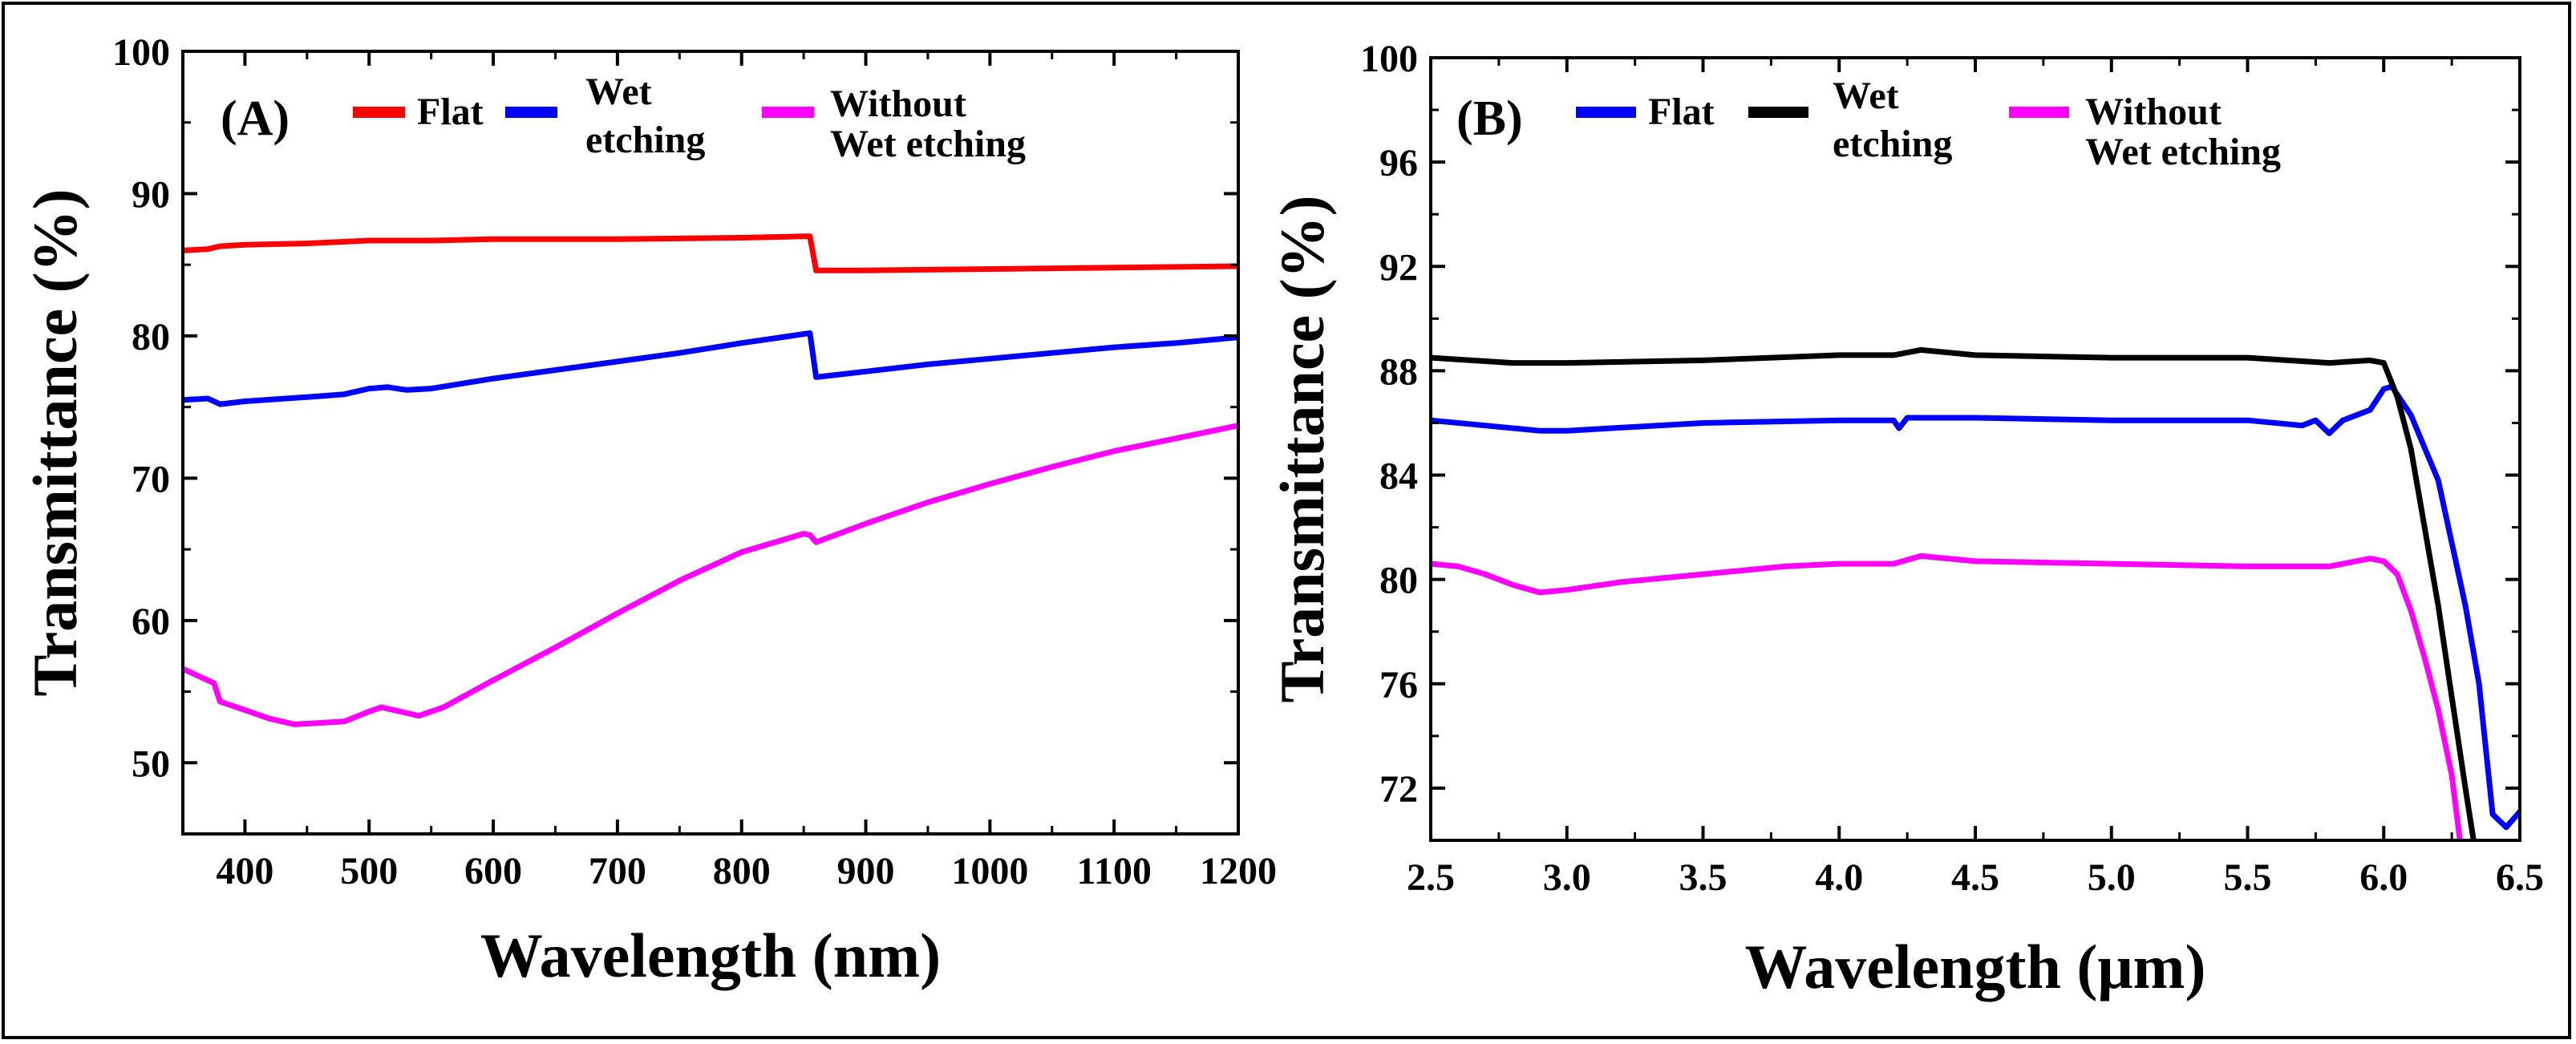  What do you see at coordinates (928, 144) in the screenshot?
I see `legend-label-without-line2: Wet etching` at bounding box center [928, 144].